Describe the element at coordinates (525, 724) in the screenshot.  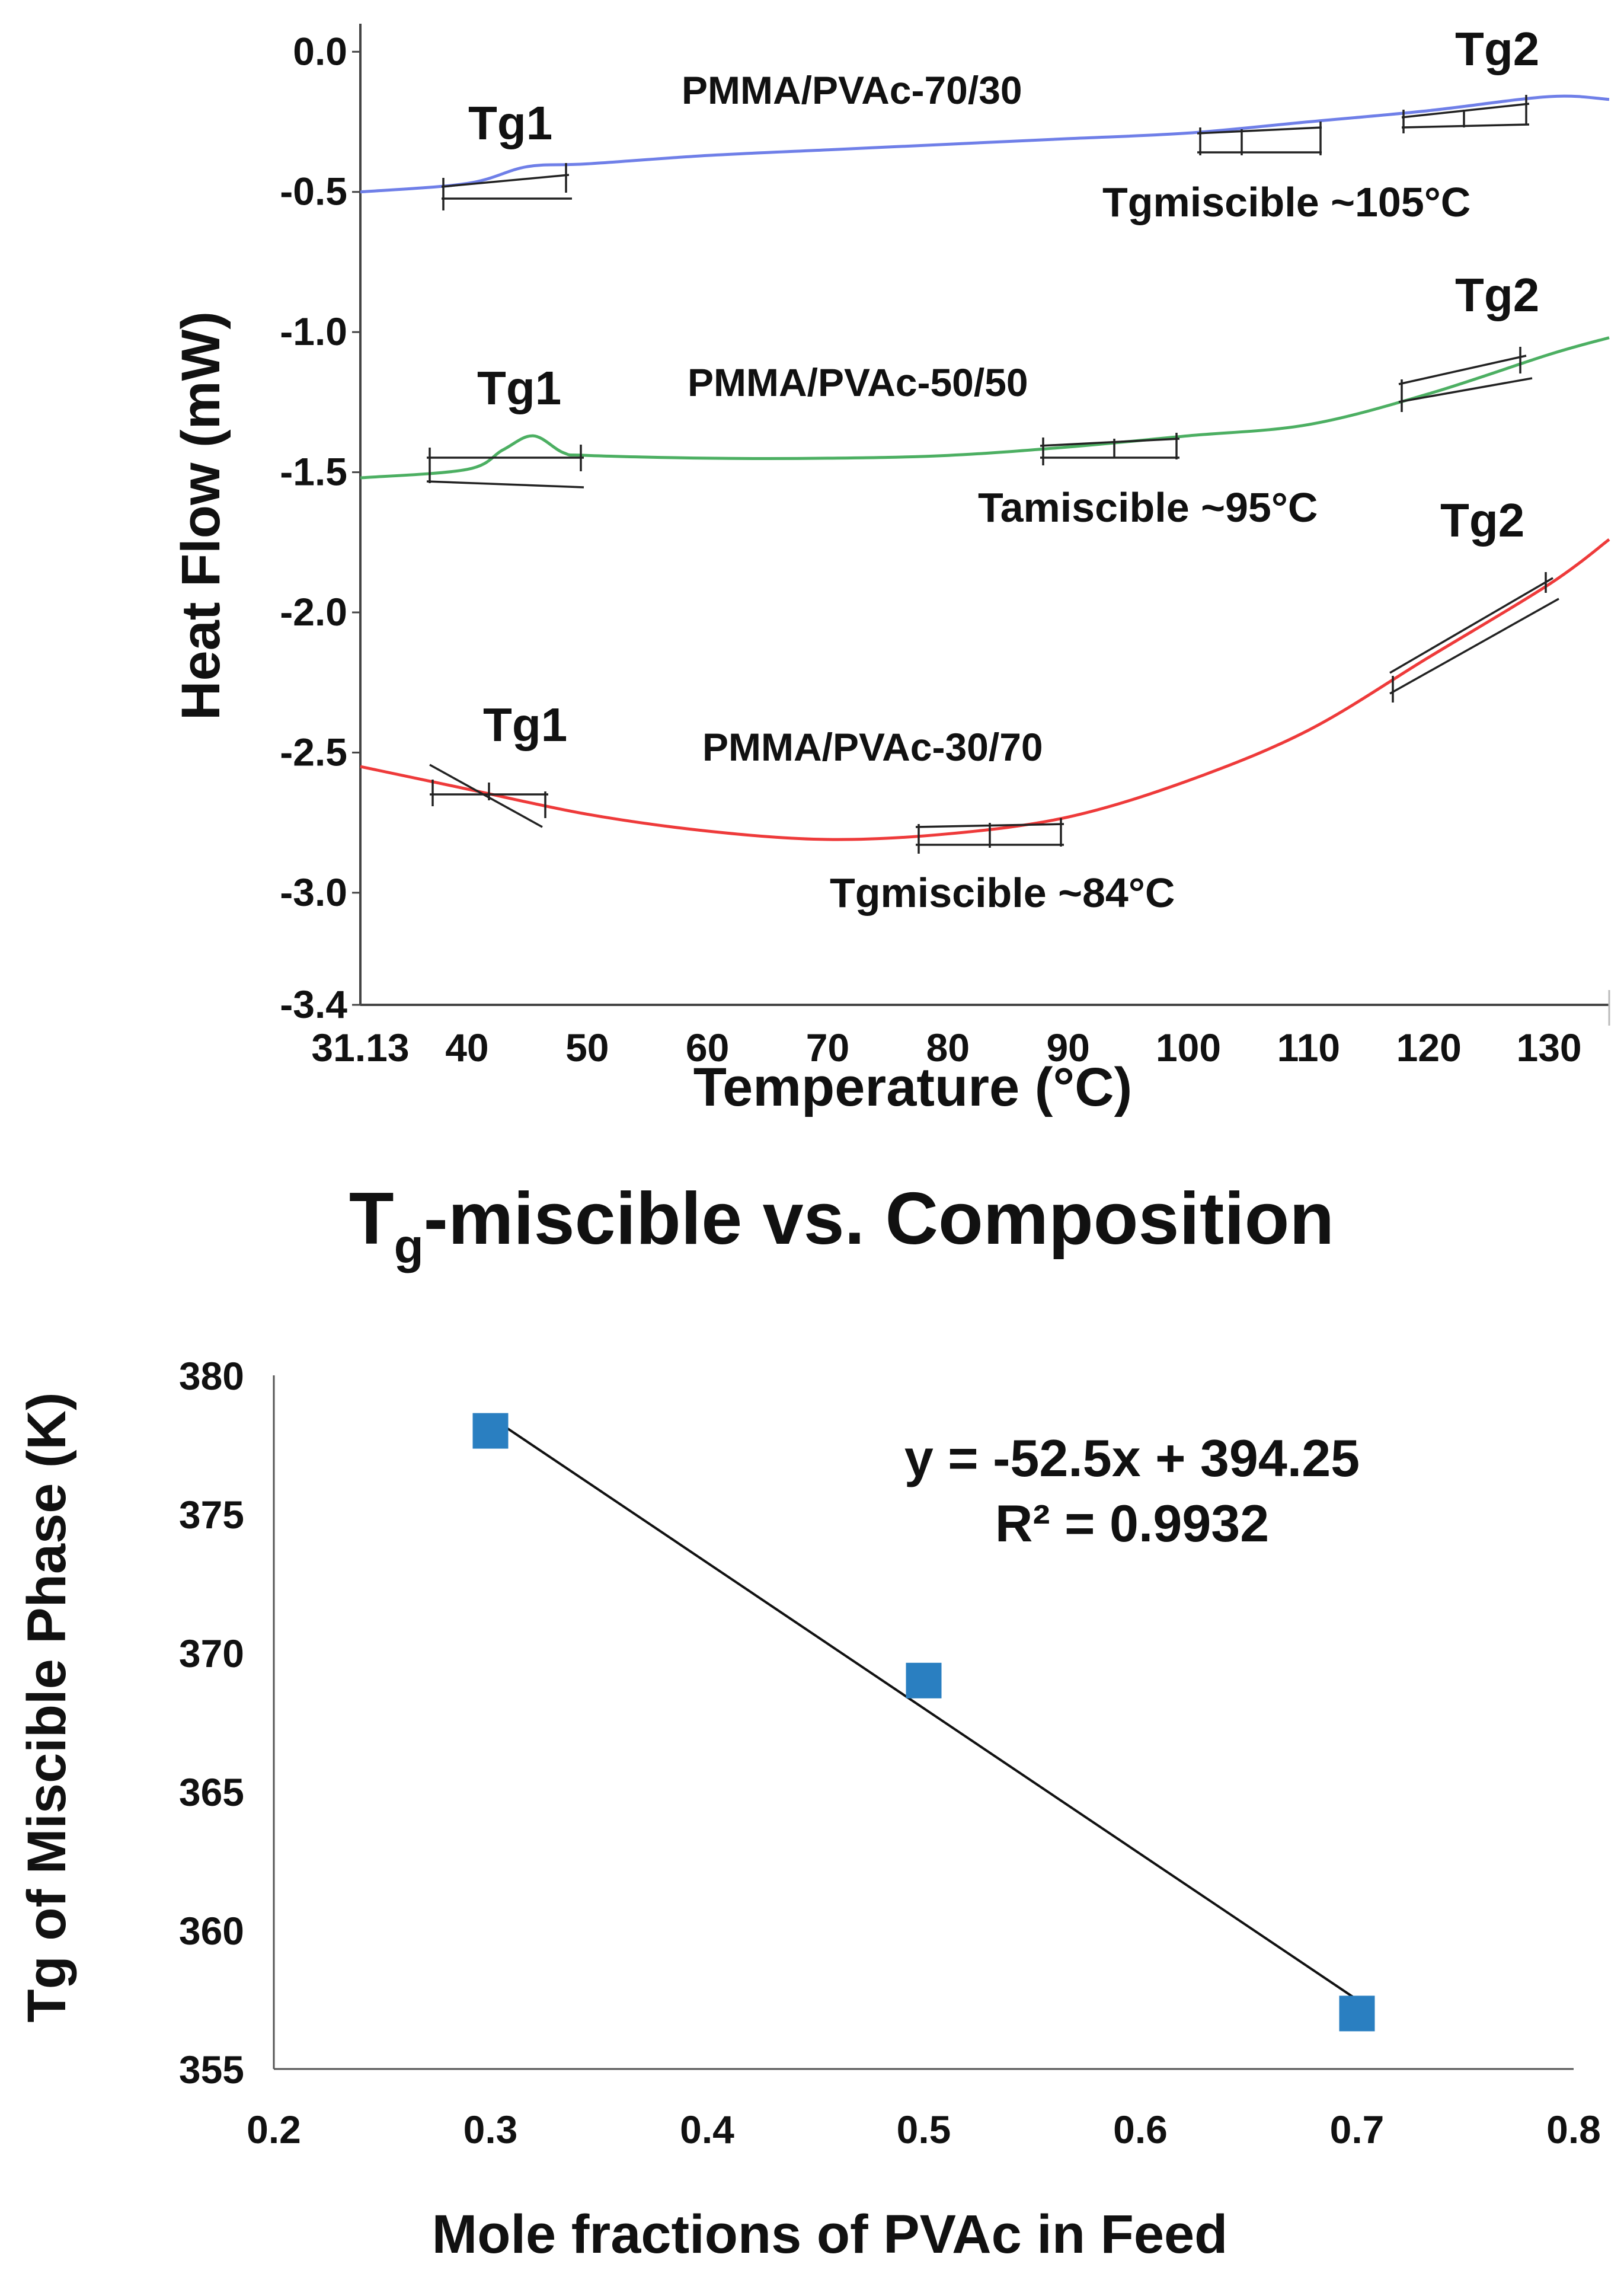
I see `tg1-label-30-70: Tg1` at that location.